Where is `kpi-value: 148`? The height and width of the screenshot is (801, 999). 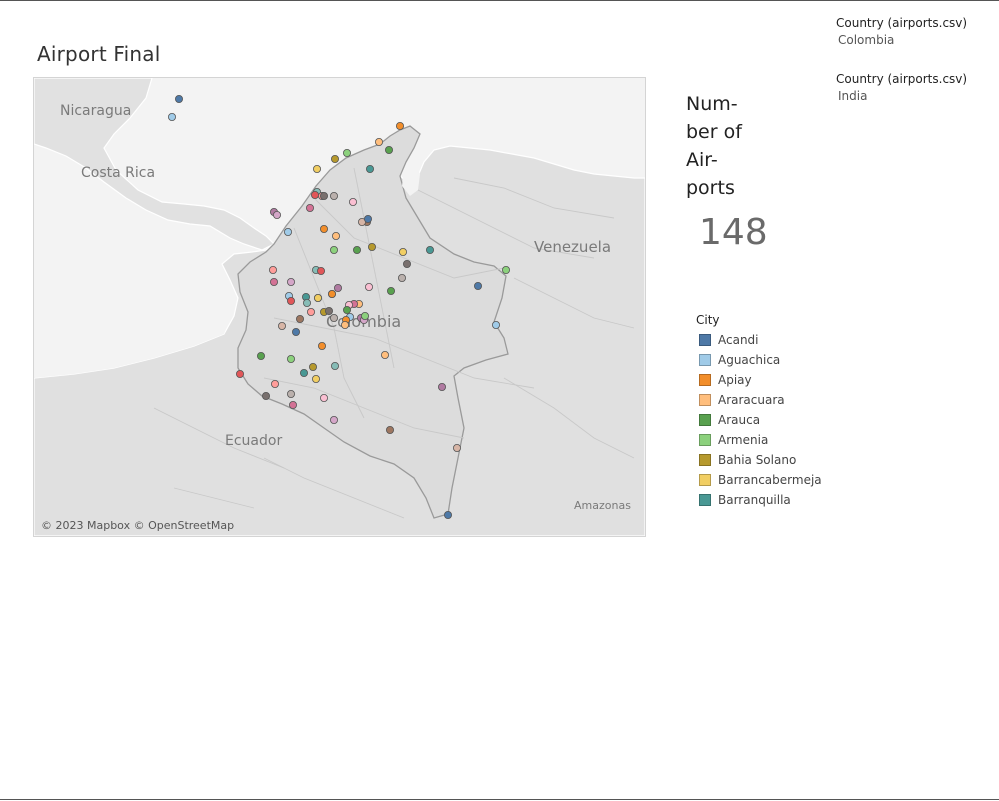
kpi-value: 148 is located at coordinates (733, 232).